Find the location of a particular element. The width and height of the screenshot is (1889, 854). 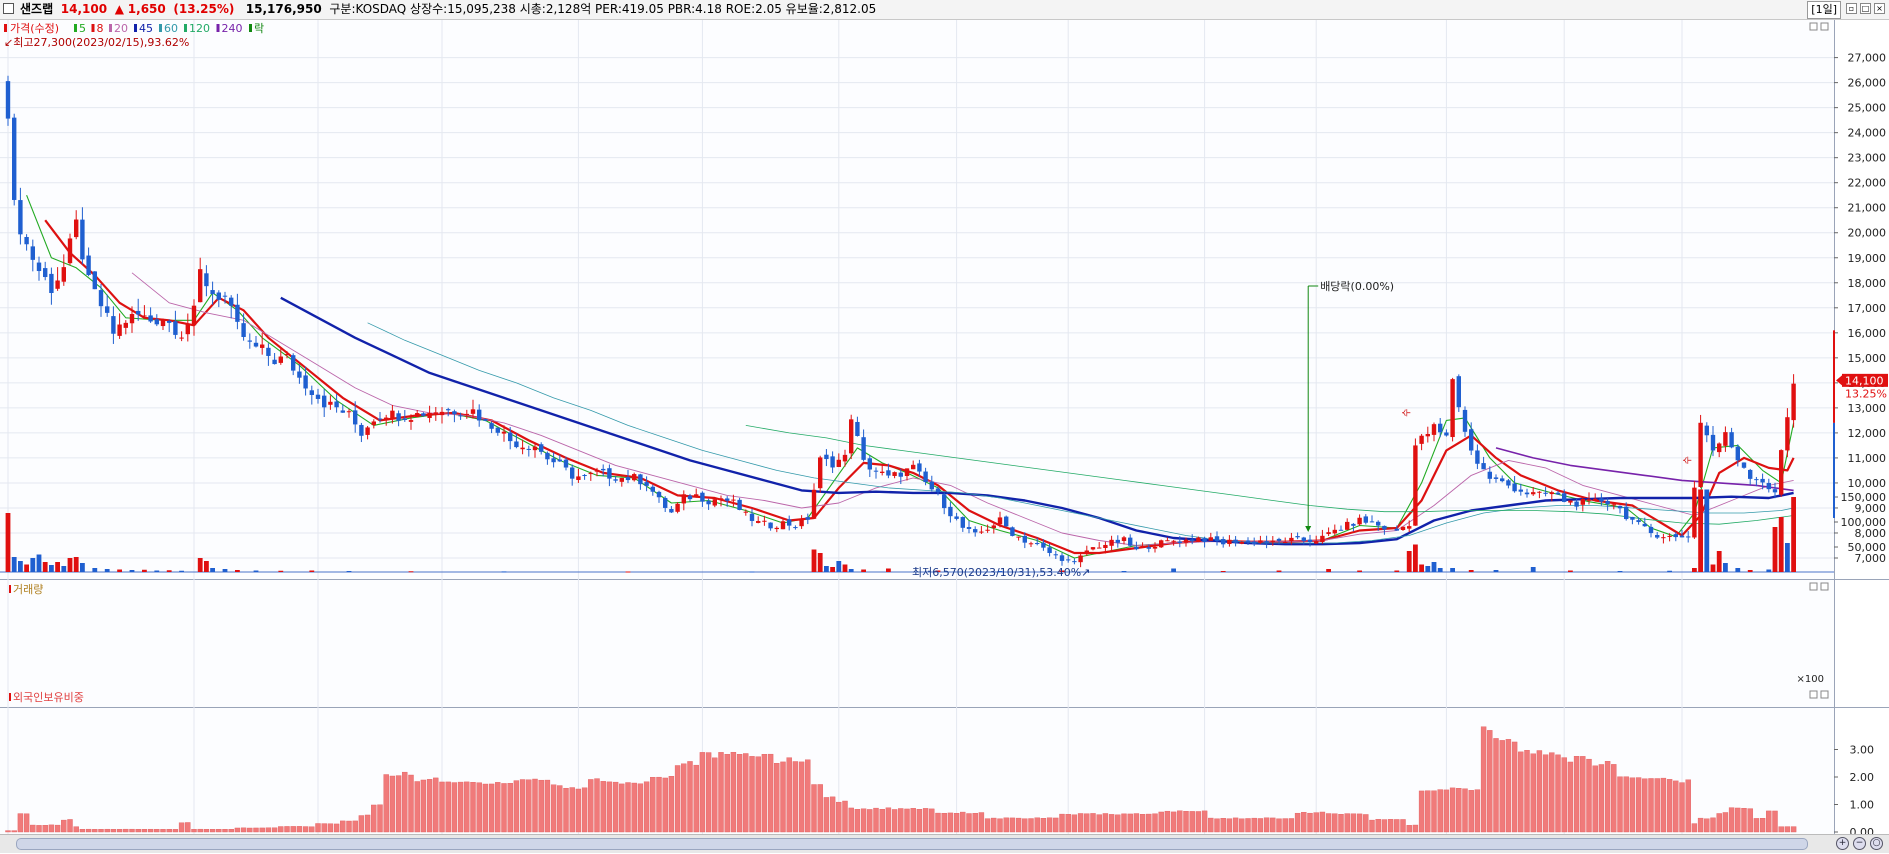

chart-scrollbar: + − ○ is located at coordinates (944, 843).